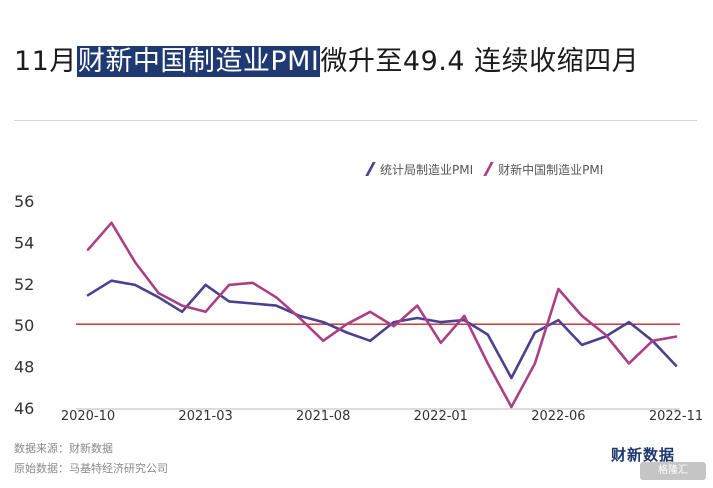 This screenshot has height=488, width=713. What do you see at coordinates (24, 325) in the screenshot?
I see `y-tick-label: 50` at bounding box center [24, 325].